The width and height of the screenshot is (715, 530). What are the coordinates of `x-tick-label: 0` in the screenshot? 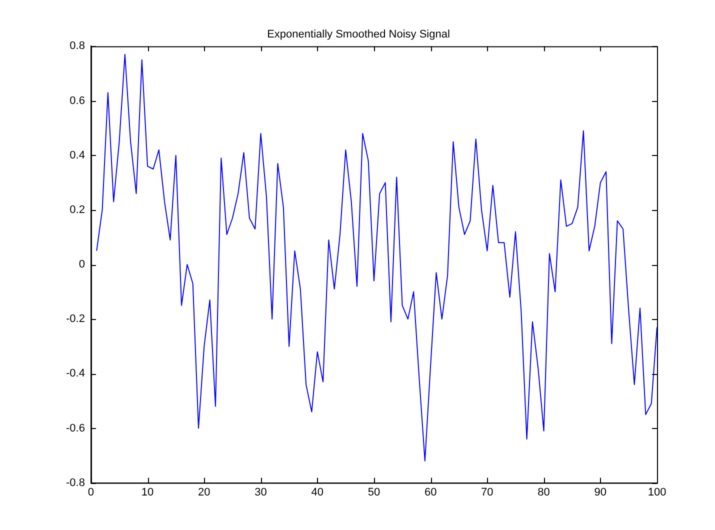 It's located at (91, 492).